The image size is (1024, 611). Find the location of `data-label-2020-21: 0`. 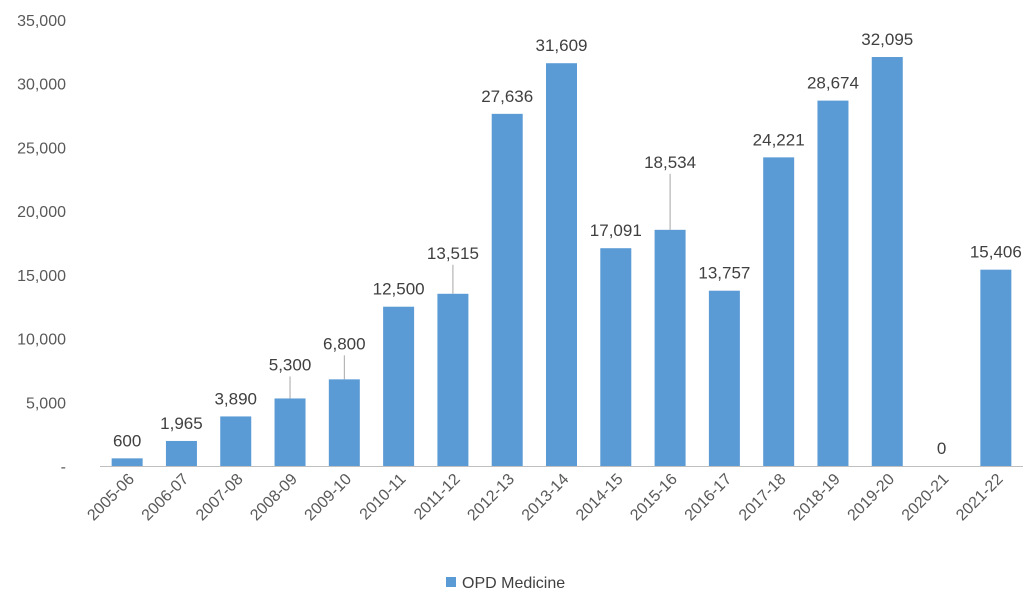

data-label-2020-21: 0 is located at coordinates (941, 448).